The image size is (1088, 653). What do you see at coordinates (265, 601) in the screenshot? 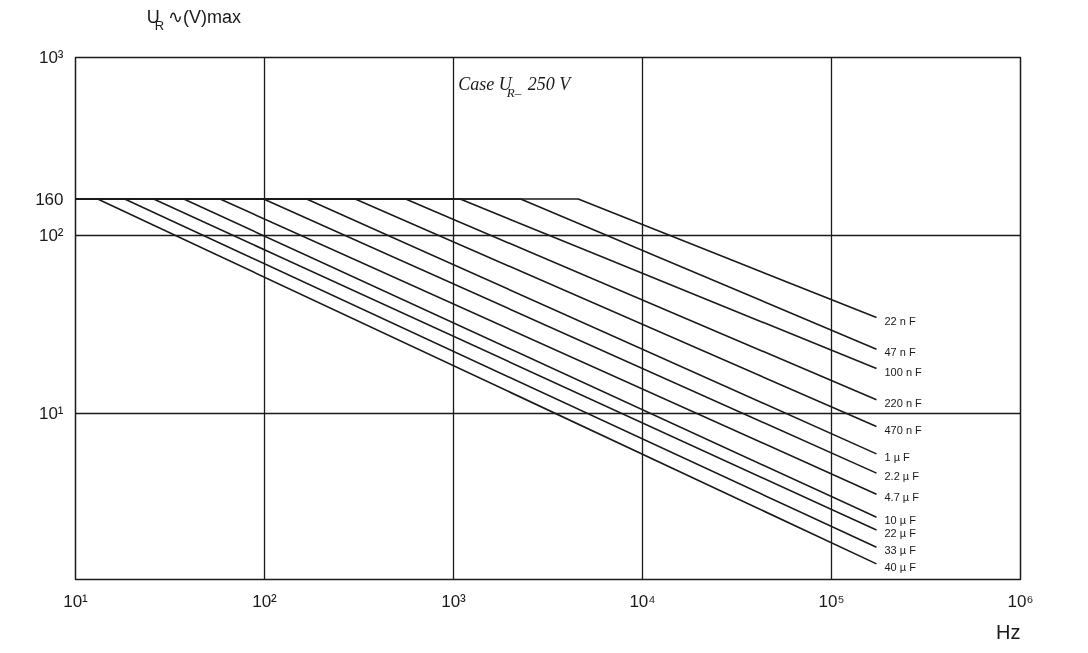
I see `x-tick-label: 10²` at bounding box center [265, 601].